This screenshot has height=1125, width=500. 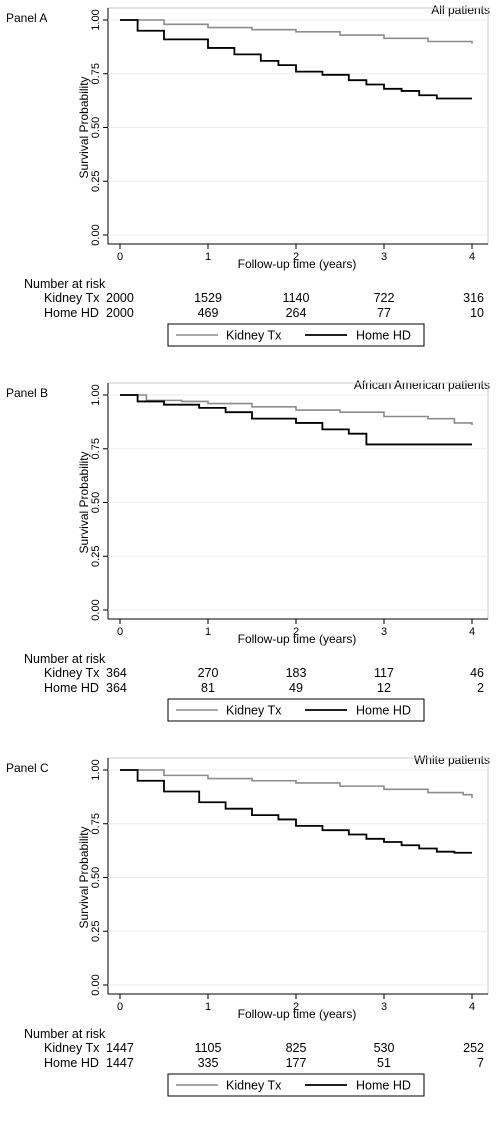 I want to click on risk-value: 1105, so click(x=208, y=1048).